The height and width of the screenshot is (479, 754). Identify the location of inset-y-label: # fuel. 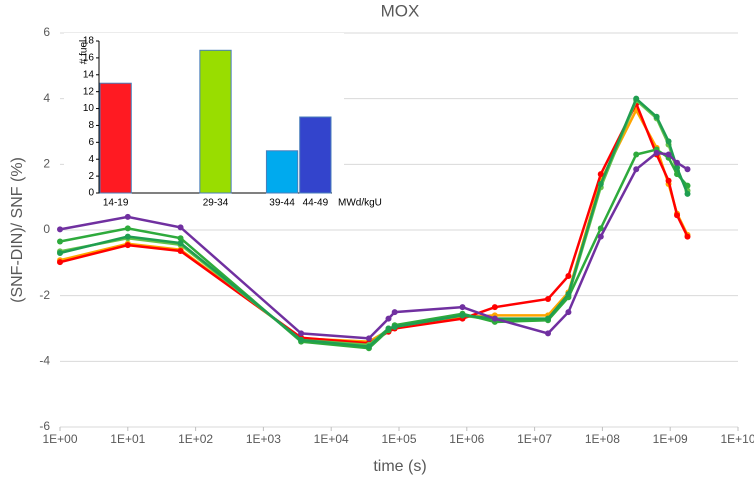
(84, 52).